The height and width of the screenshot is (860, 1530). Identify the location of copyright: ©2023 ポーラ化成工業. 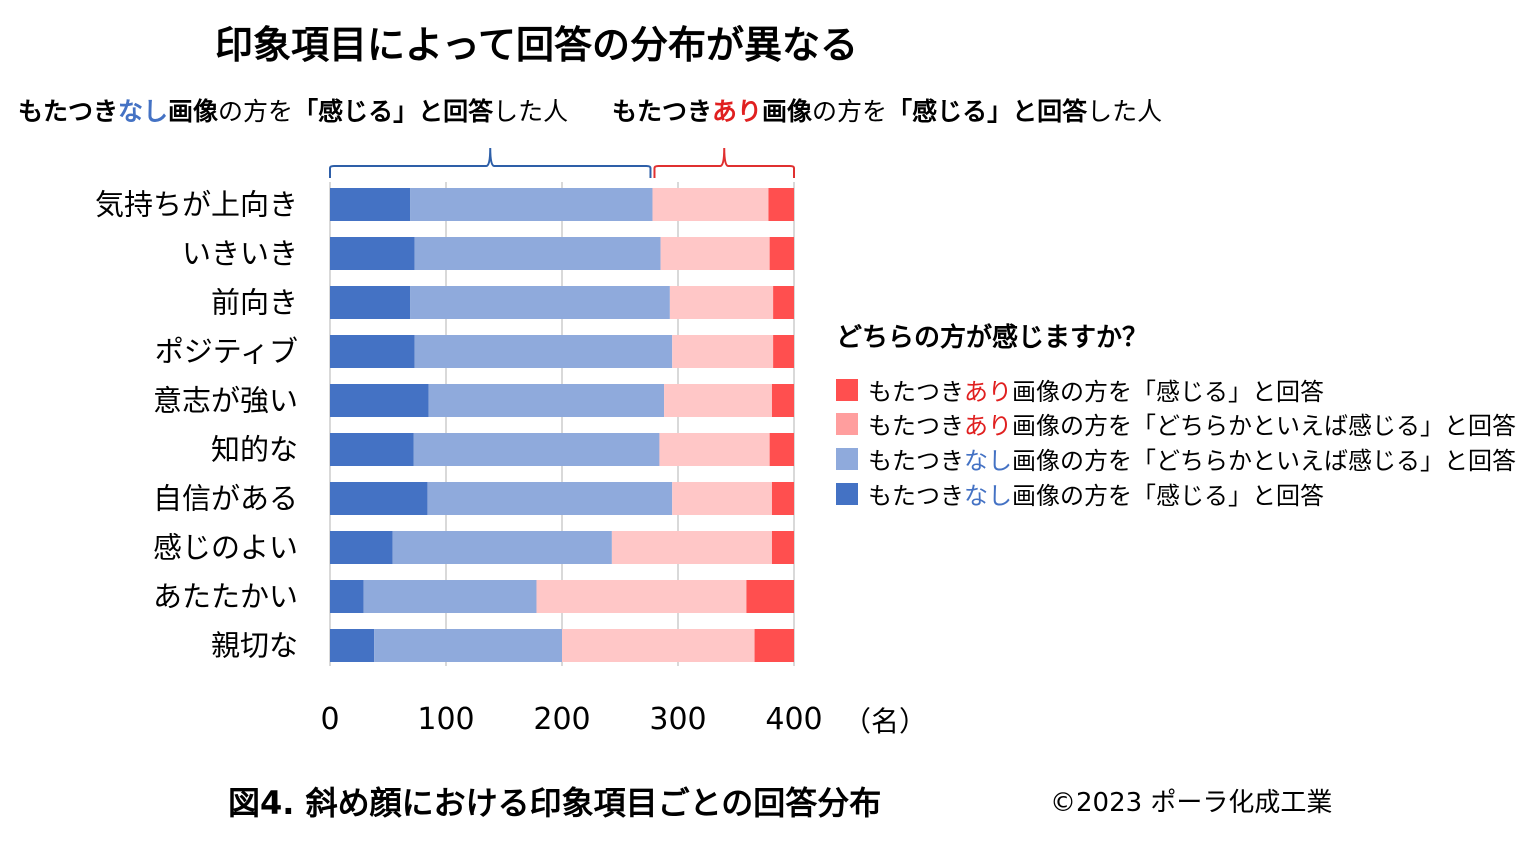
(1191, 803).